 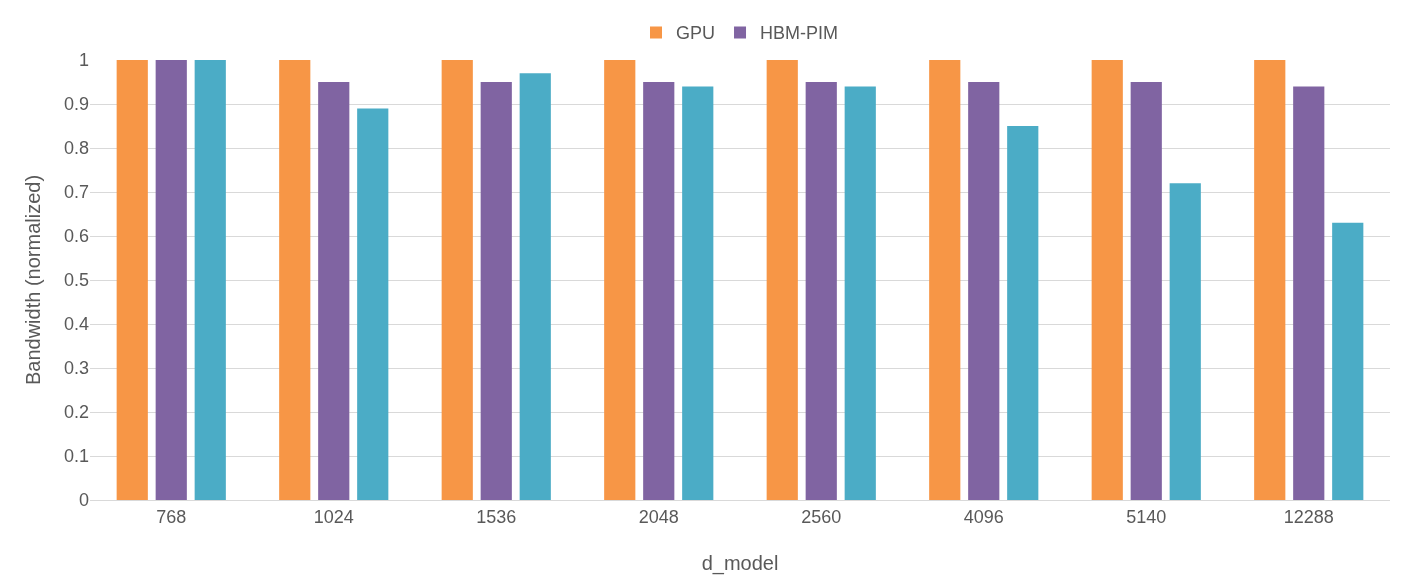 What do you see at coordinates (76, 280) in the screenshot?
I see `y-tick-label: 0.5` at bounding box center [76, 280].